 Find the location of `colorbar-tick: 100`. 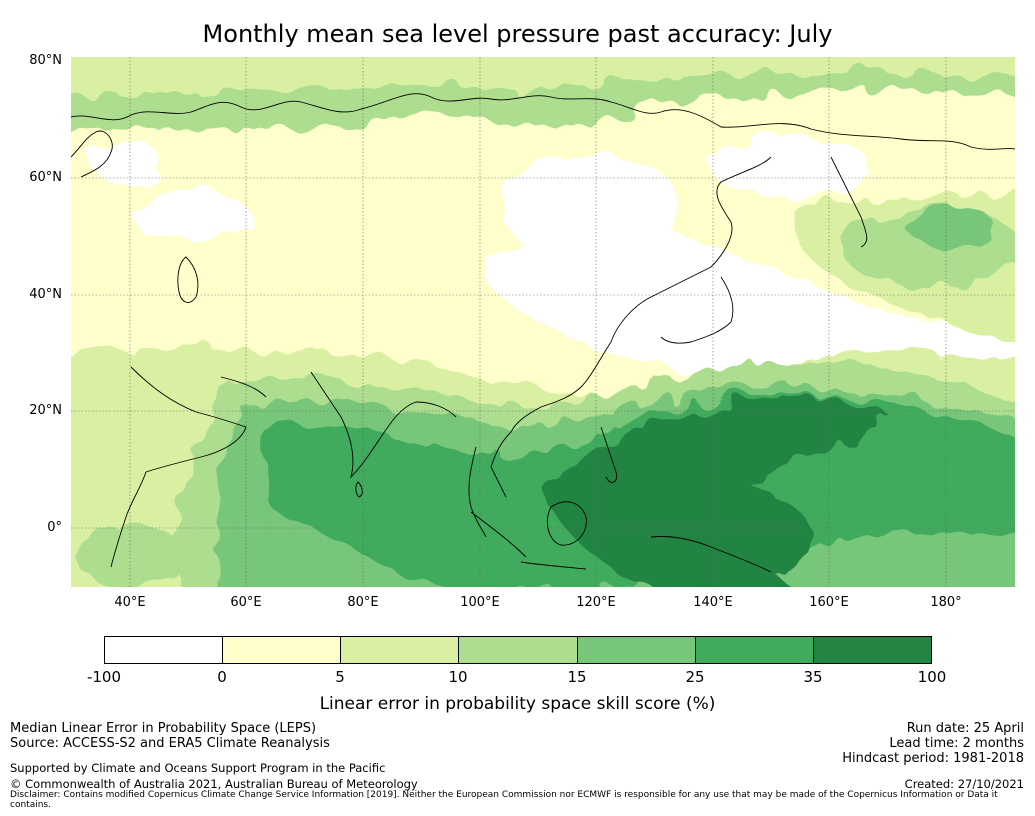

colorbar-tick: 100 is located at coordinates (932, 677).